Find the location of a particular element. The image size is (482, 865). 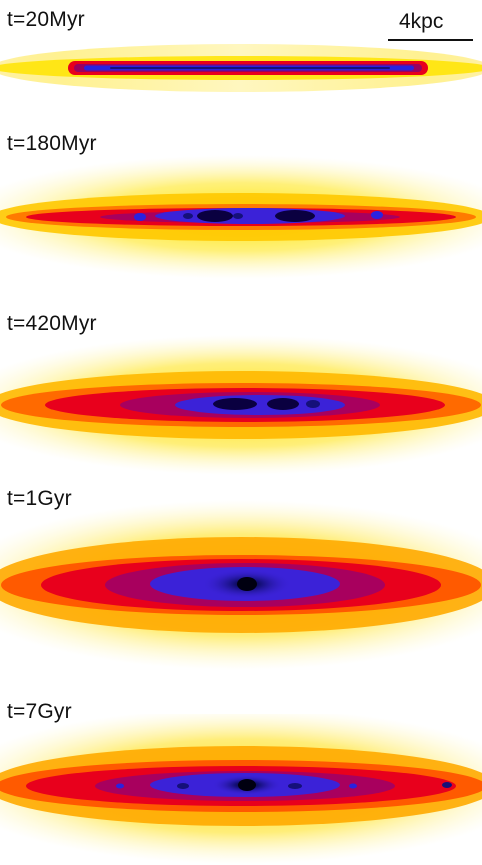

panel-label: t=7Gyr is located at coordinates (39, 711).